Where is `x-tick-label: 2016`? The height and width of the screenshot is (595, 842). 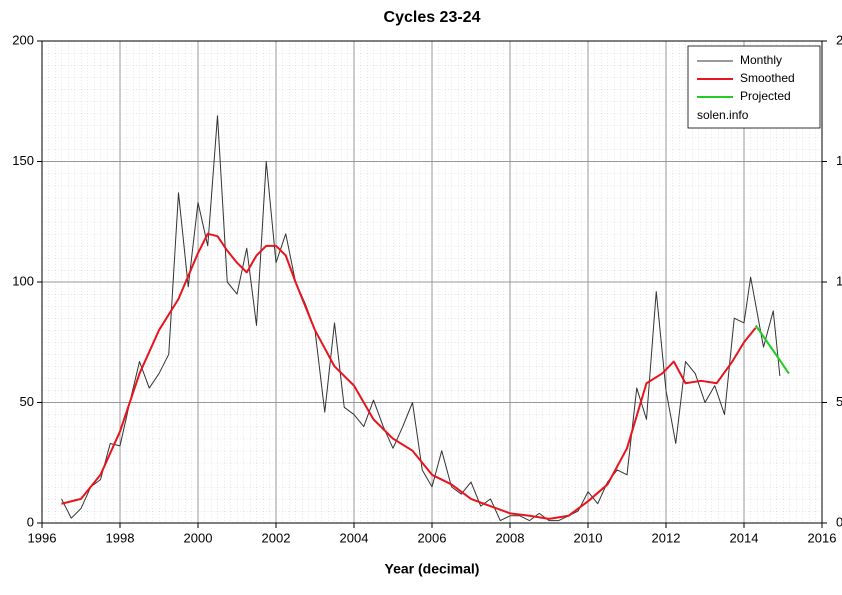
x-tick-label: 2016 is located at coordinates (822, 537).